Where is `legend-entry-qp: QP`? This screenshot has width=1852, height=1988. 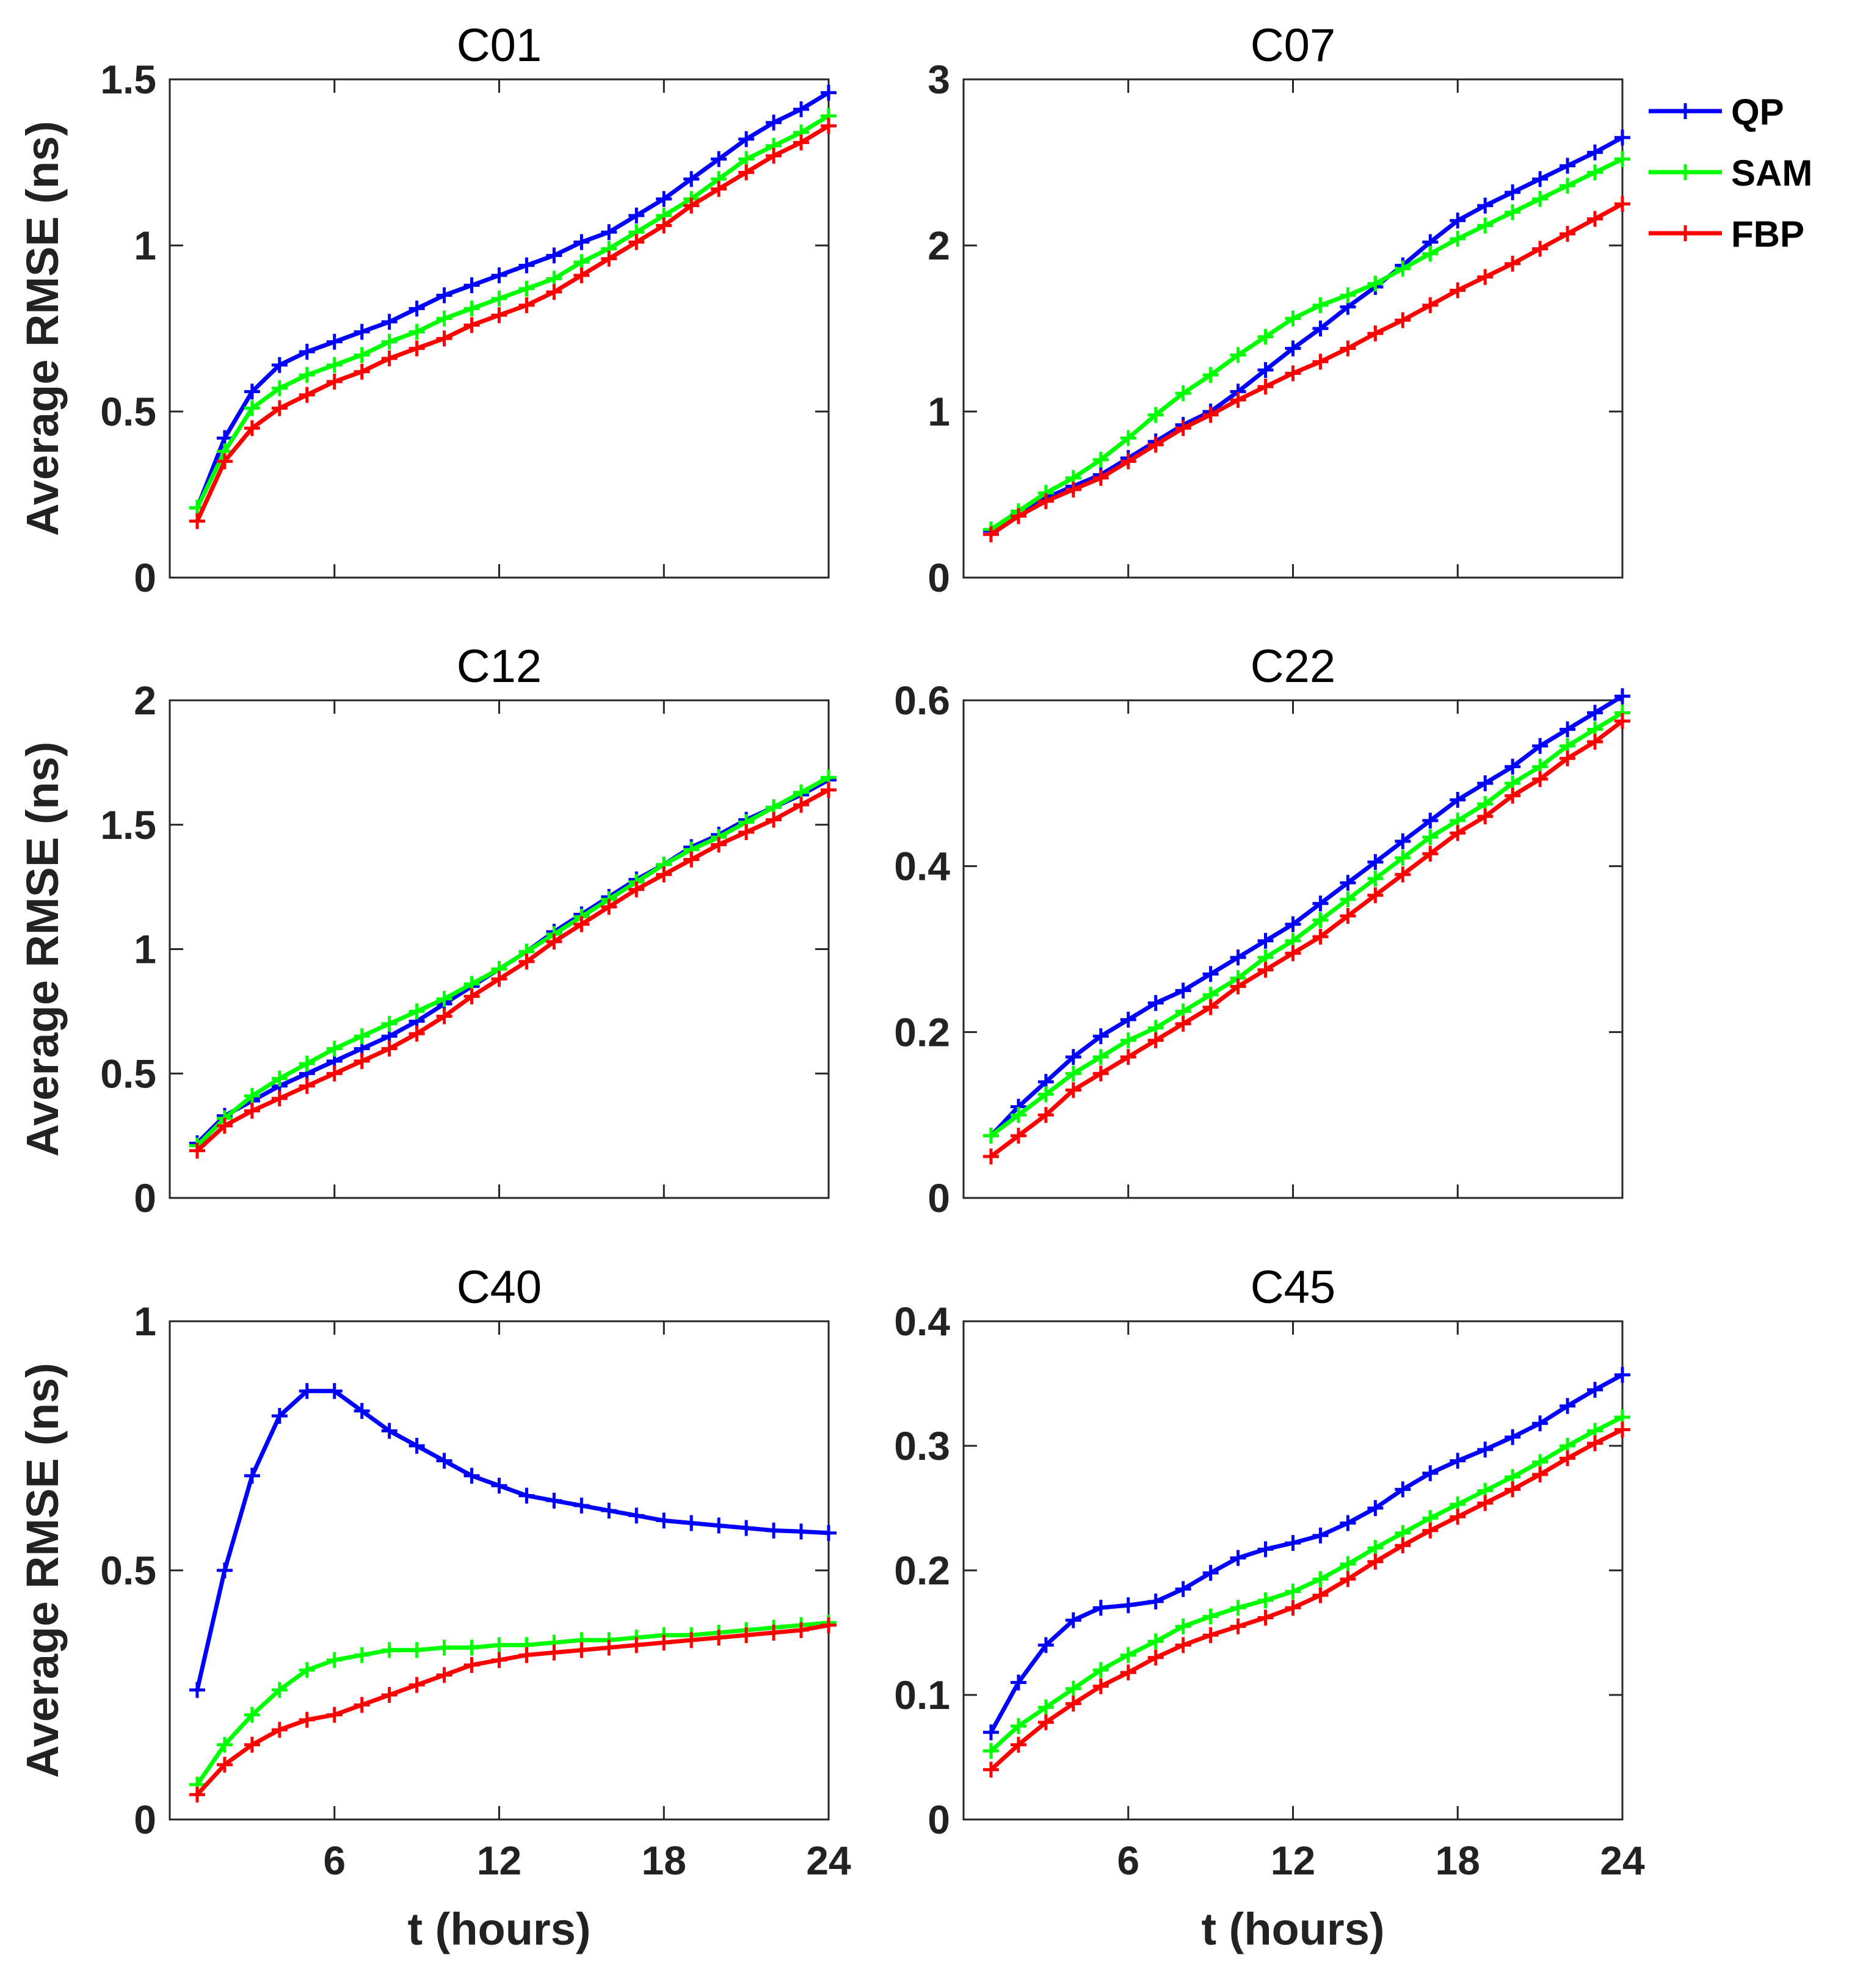 legend-entry-qp: QP is located at coordinates (1716, 112).